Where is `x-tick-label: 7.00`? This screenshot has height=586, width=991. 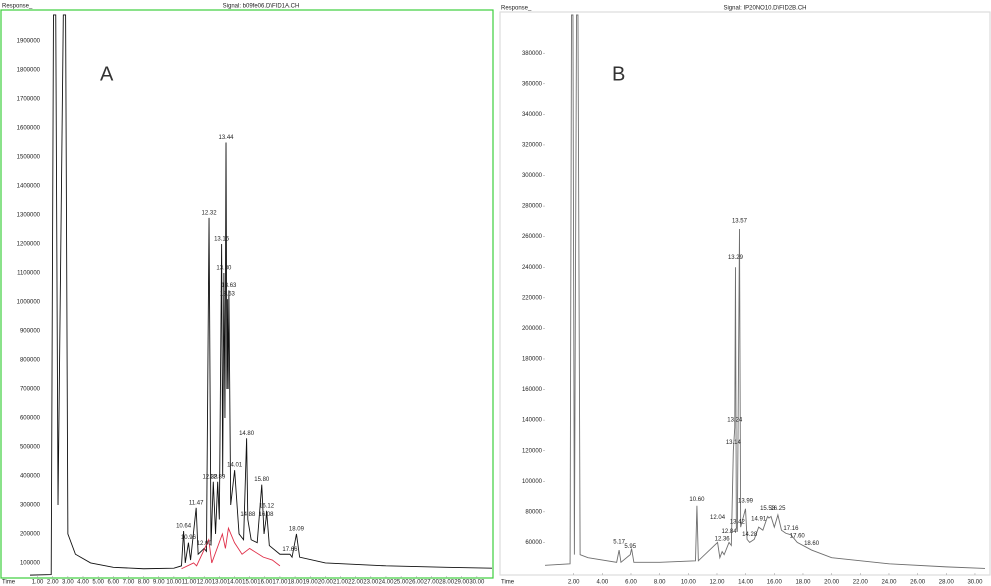
x-tick-label: 7.00 is located at coordinates (129, 583).